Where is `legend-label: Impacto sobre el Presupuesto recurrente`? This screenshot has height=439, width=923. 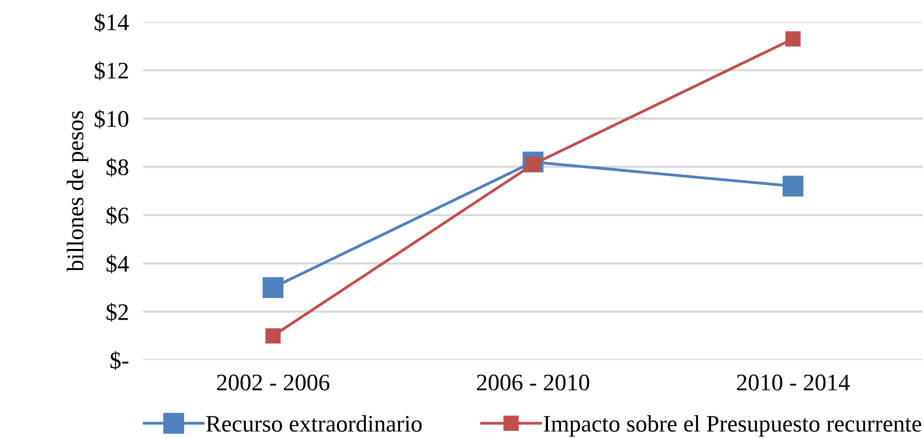 legend-label: Impacto sobre el Presupuesto recurrente is located at coordinates (733, 426).